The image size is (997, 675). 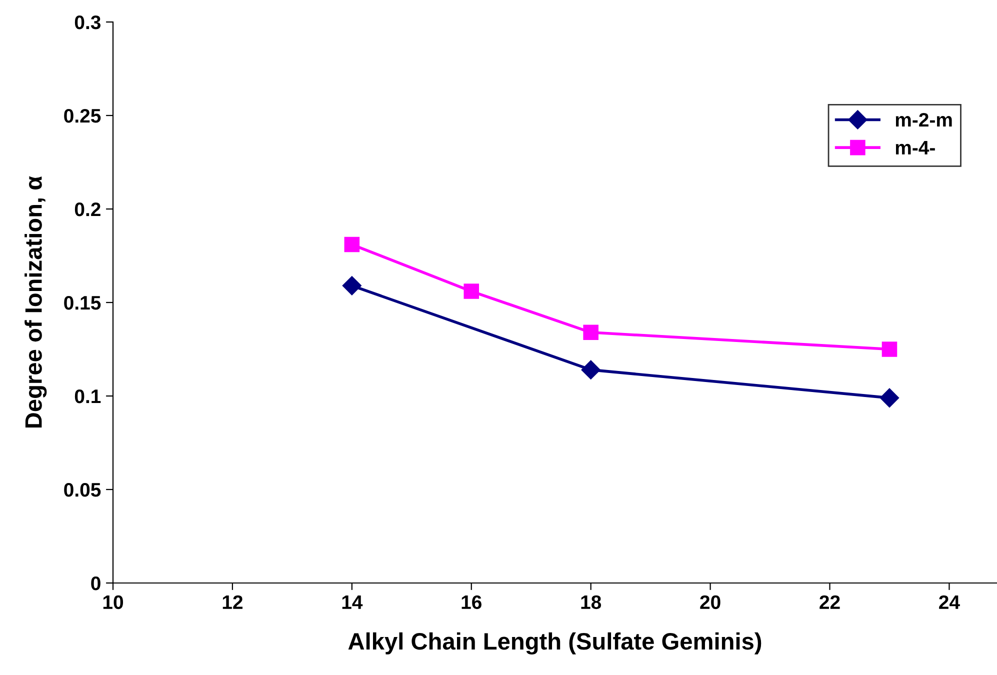 What do you see at coordinates (710, 602) in the screenshot?
I see `x-tick-label: 20` at bounding box center [710, 602].